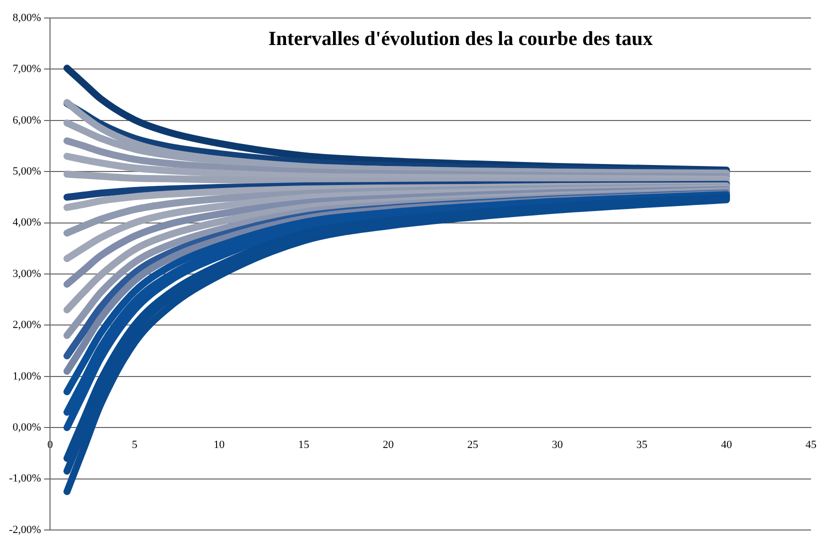 The width and height of the screenshot is (823, 544). I want to click on x-tick-label: 40, so click(726, 445).